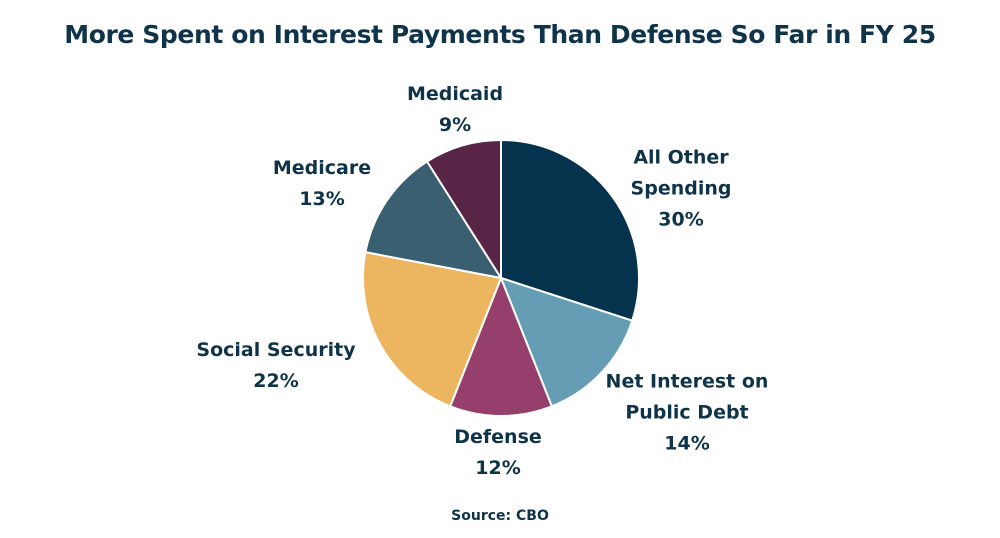 Image resolution: width=1000 pixels, height=538 pixels. I want to click on slice-value: 22%, so click(276, 381).